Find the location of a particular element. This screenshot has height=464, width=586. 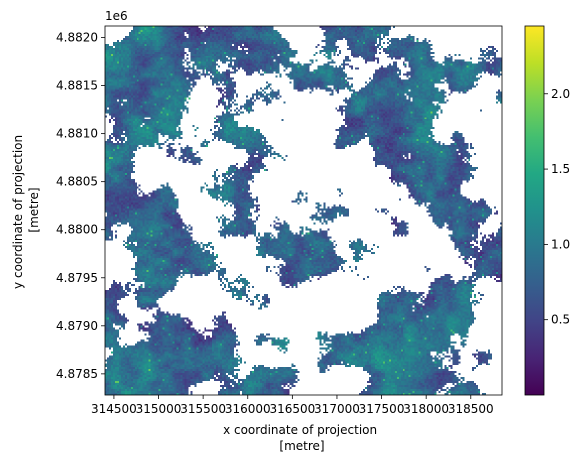

x-axis-label-line-2: [metre] is located at coordinates (301, 446).